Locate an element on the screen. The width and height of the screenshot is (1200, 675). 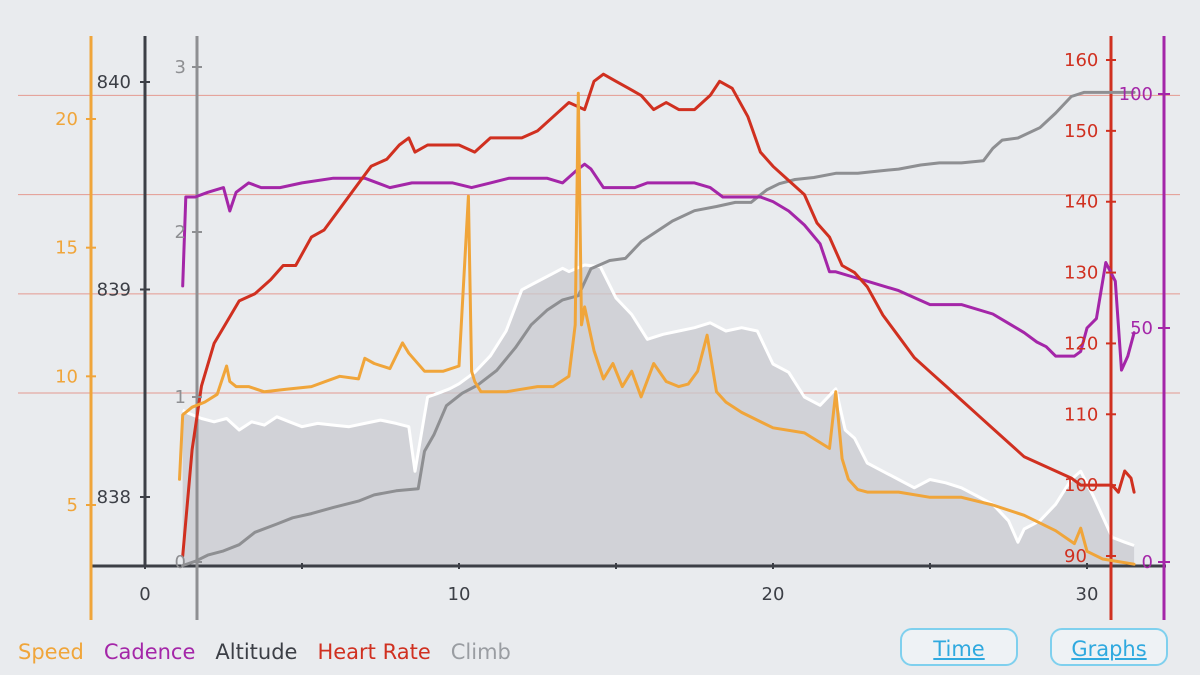
heart-rate-tick-label: 130 is located at coordinates (1081, 273).